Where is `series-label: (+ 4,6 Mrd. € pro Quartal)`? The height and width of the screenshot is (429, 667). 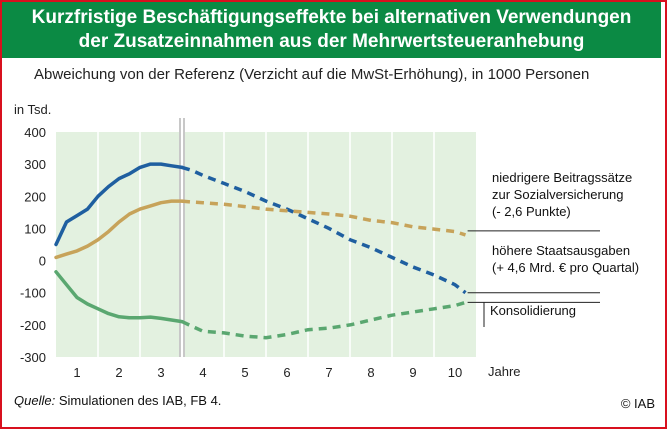 series-label: (+ 4,6 Mrd. € pro Quartal) is located at coordinates (565, 267).